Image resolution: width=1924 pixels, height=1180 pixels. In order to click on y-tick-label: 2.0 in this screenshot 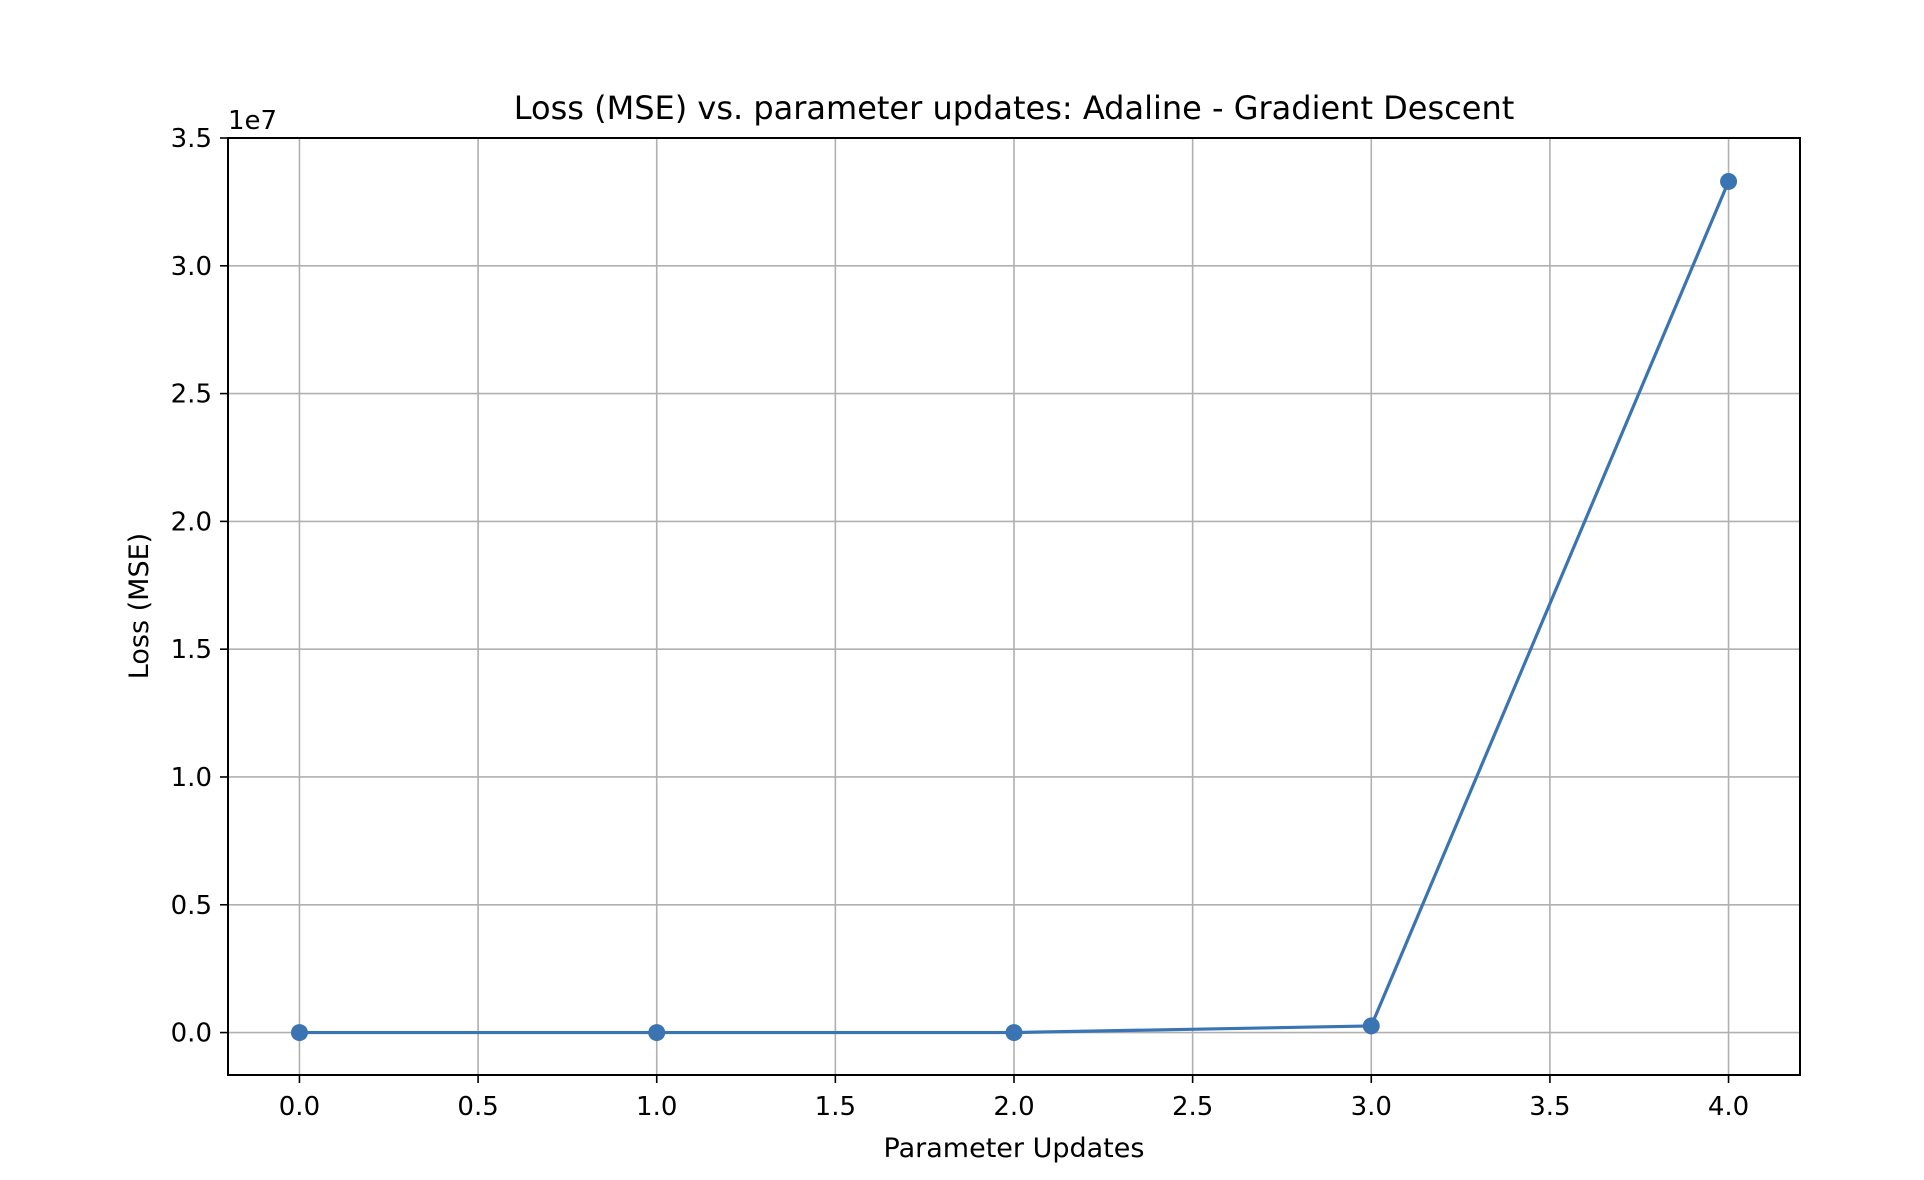, I will do `click(191, 522)`.